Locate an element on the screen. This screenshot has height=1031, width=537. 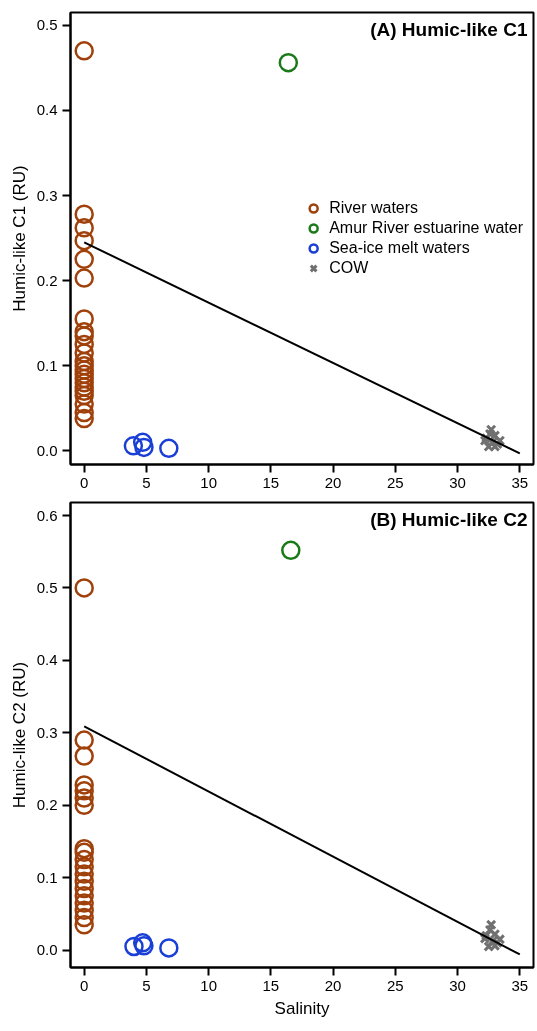
y-axis-title: Humic-like C1 (RU) is located at coordinates (19, 238).